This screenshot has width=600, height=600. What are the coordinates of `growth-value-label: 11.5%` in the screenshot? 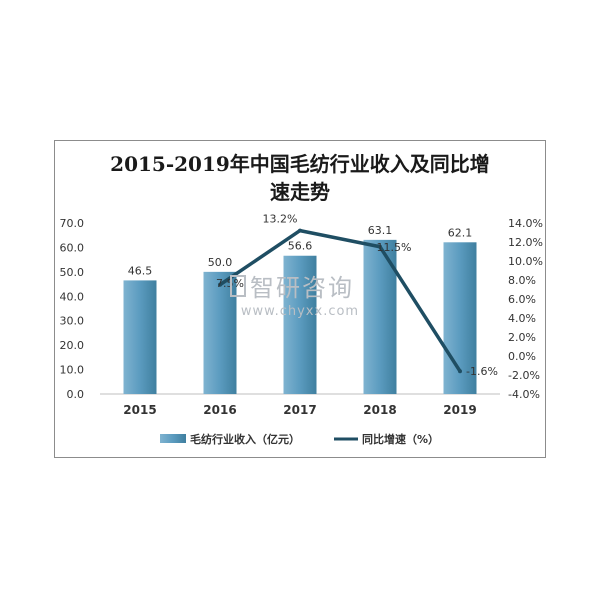 It's located at (394, 247).